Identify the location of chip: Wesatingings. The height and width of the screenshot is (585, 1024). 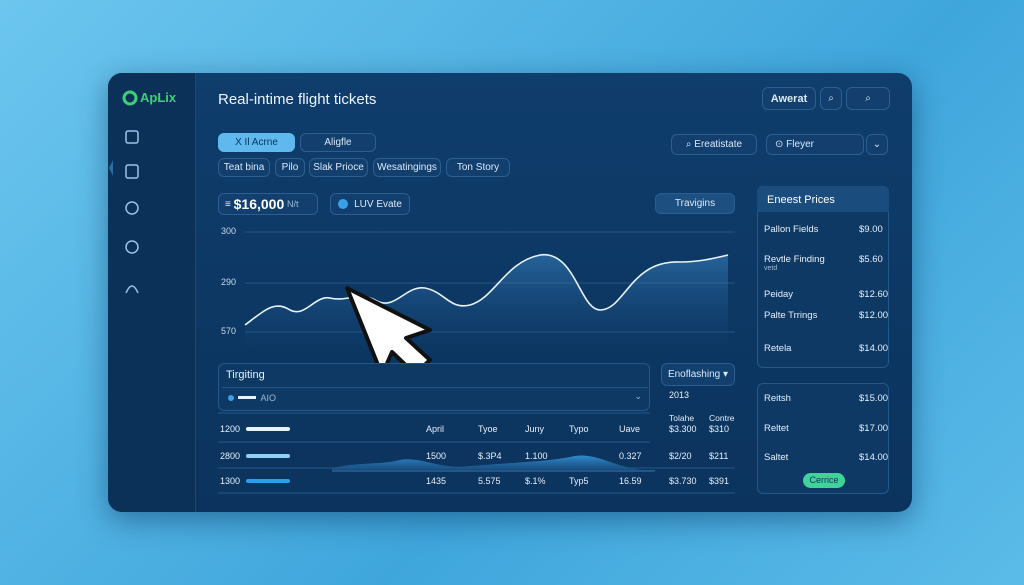
(407, 167).